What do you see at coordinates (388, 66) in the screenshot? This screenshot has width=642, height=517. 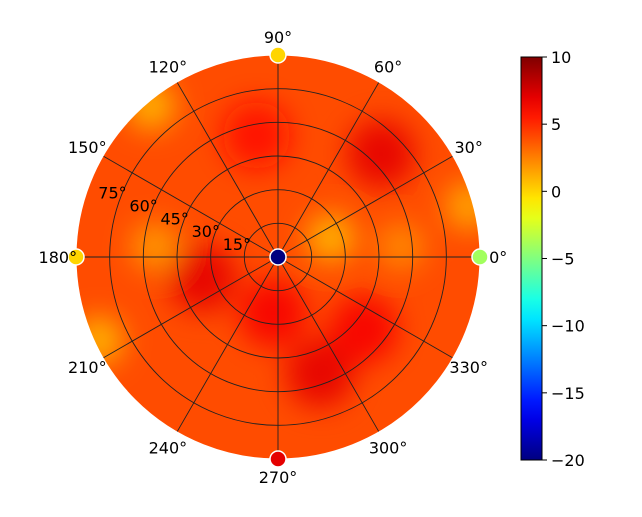 I see `angular-tick-label: 60°` at bounding box center [388, 66].